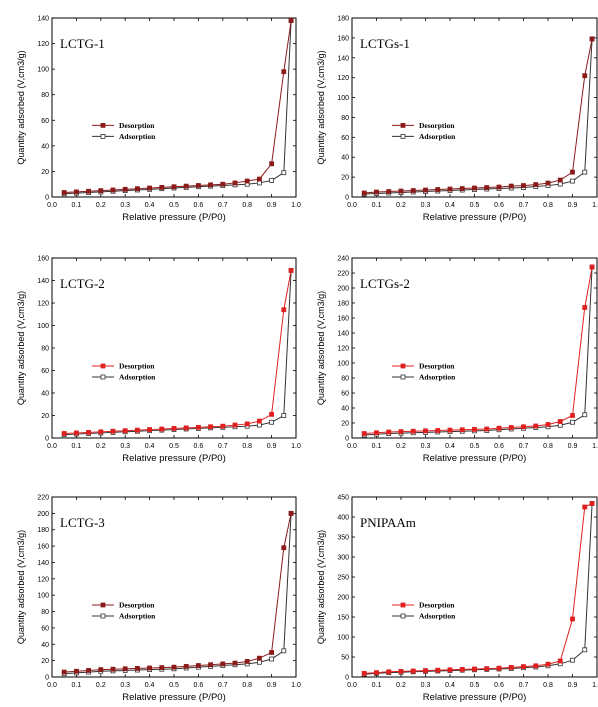  What do you see at coordinates (43, 281) in the screenshot?
I see `y-tick-label: 140` at bounding box center [43, 281].